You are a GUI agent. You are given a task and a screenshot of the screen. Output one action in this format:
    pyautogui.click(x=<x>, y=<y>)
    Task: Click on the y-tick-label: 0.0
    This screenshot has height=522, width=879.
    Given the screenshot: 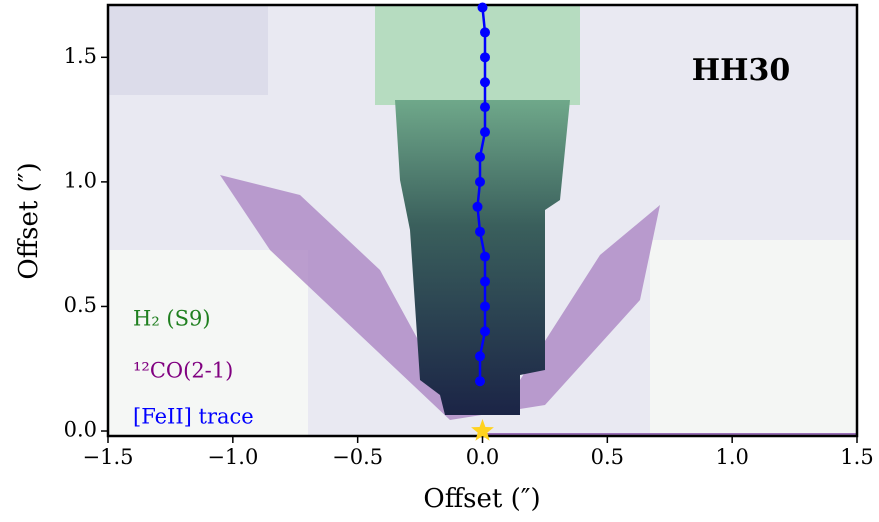 What is the action you would take?
    pyautogui.click(x=80, y=430)
    